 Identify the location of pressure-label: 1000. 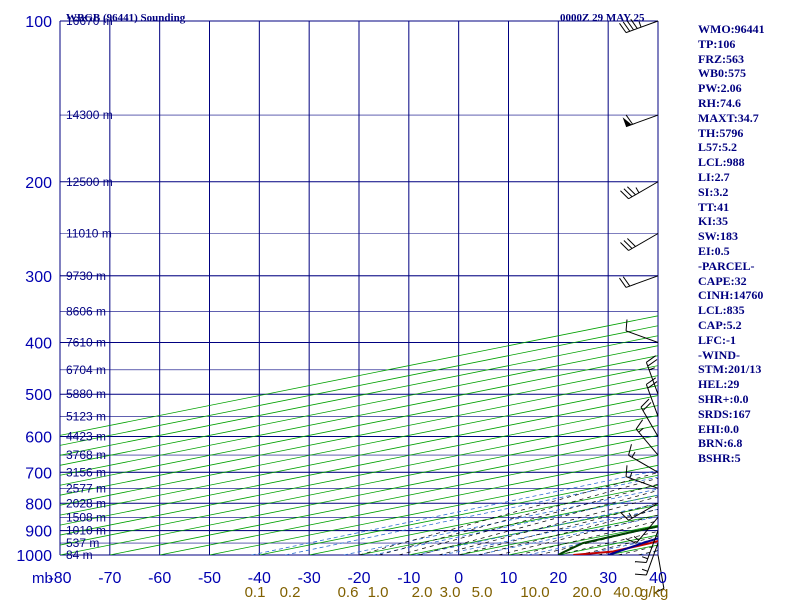
(34, 556).